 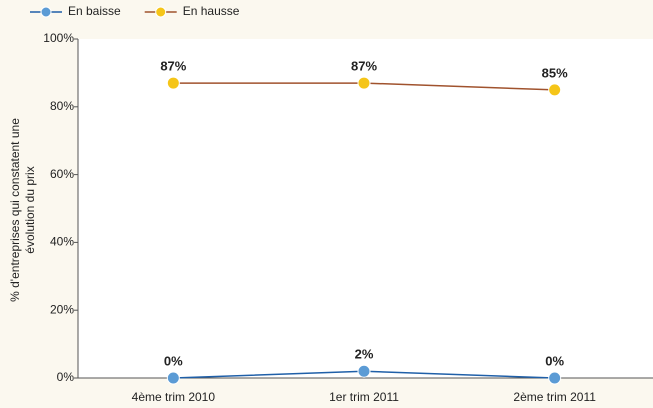 I want to click on y-tick-label: 60%, so click(x=62, y=174).